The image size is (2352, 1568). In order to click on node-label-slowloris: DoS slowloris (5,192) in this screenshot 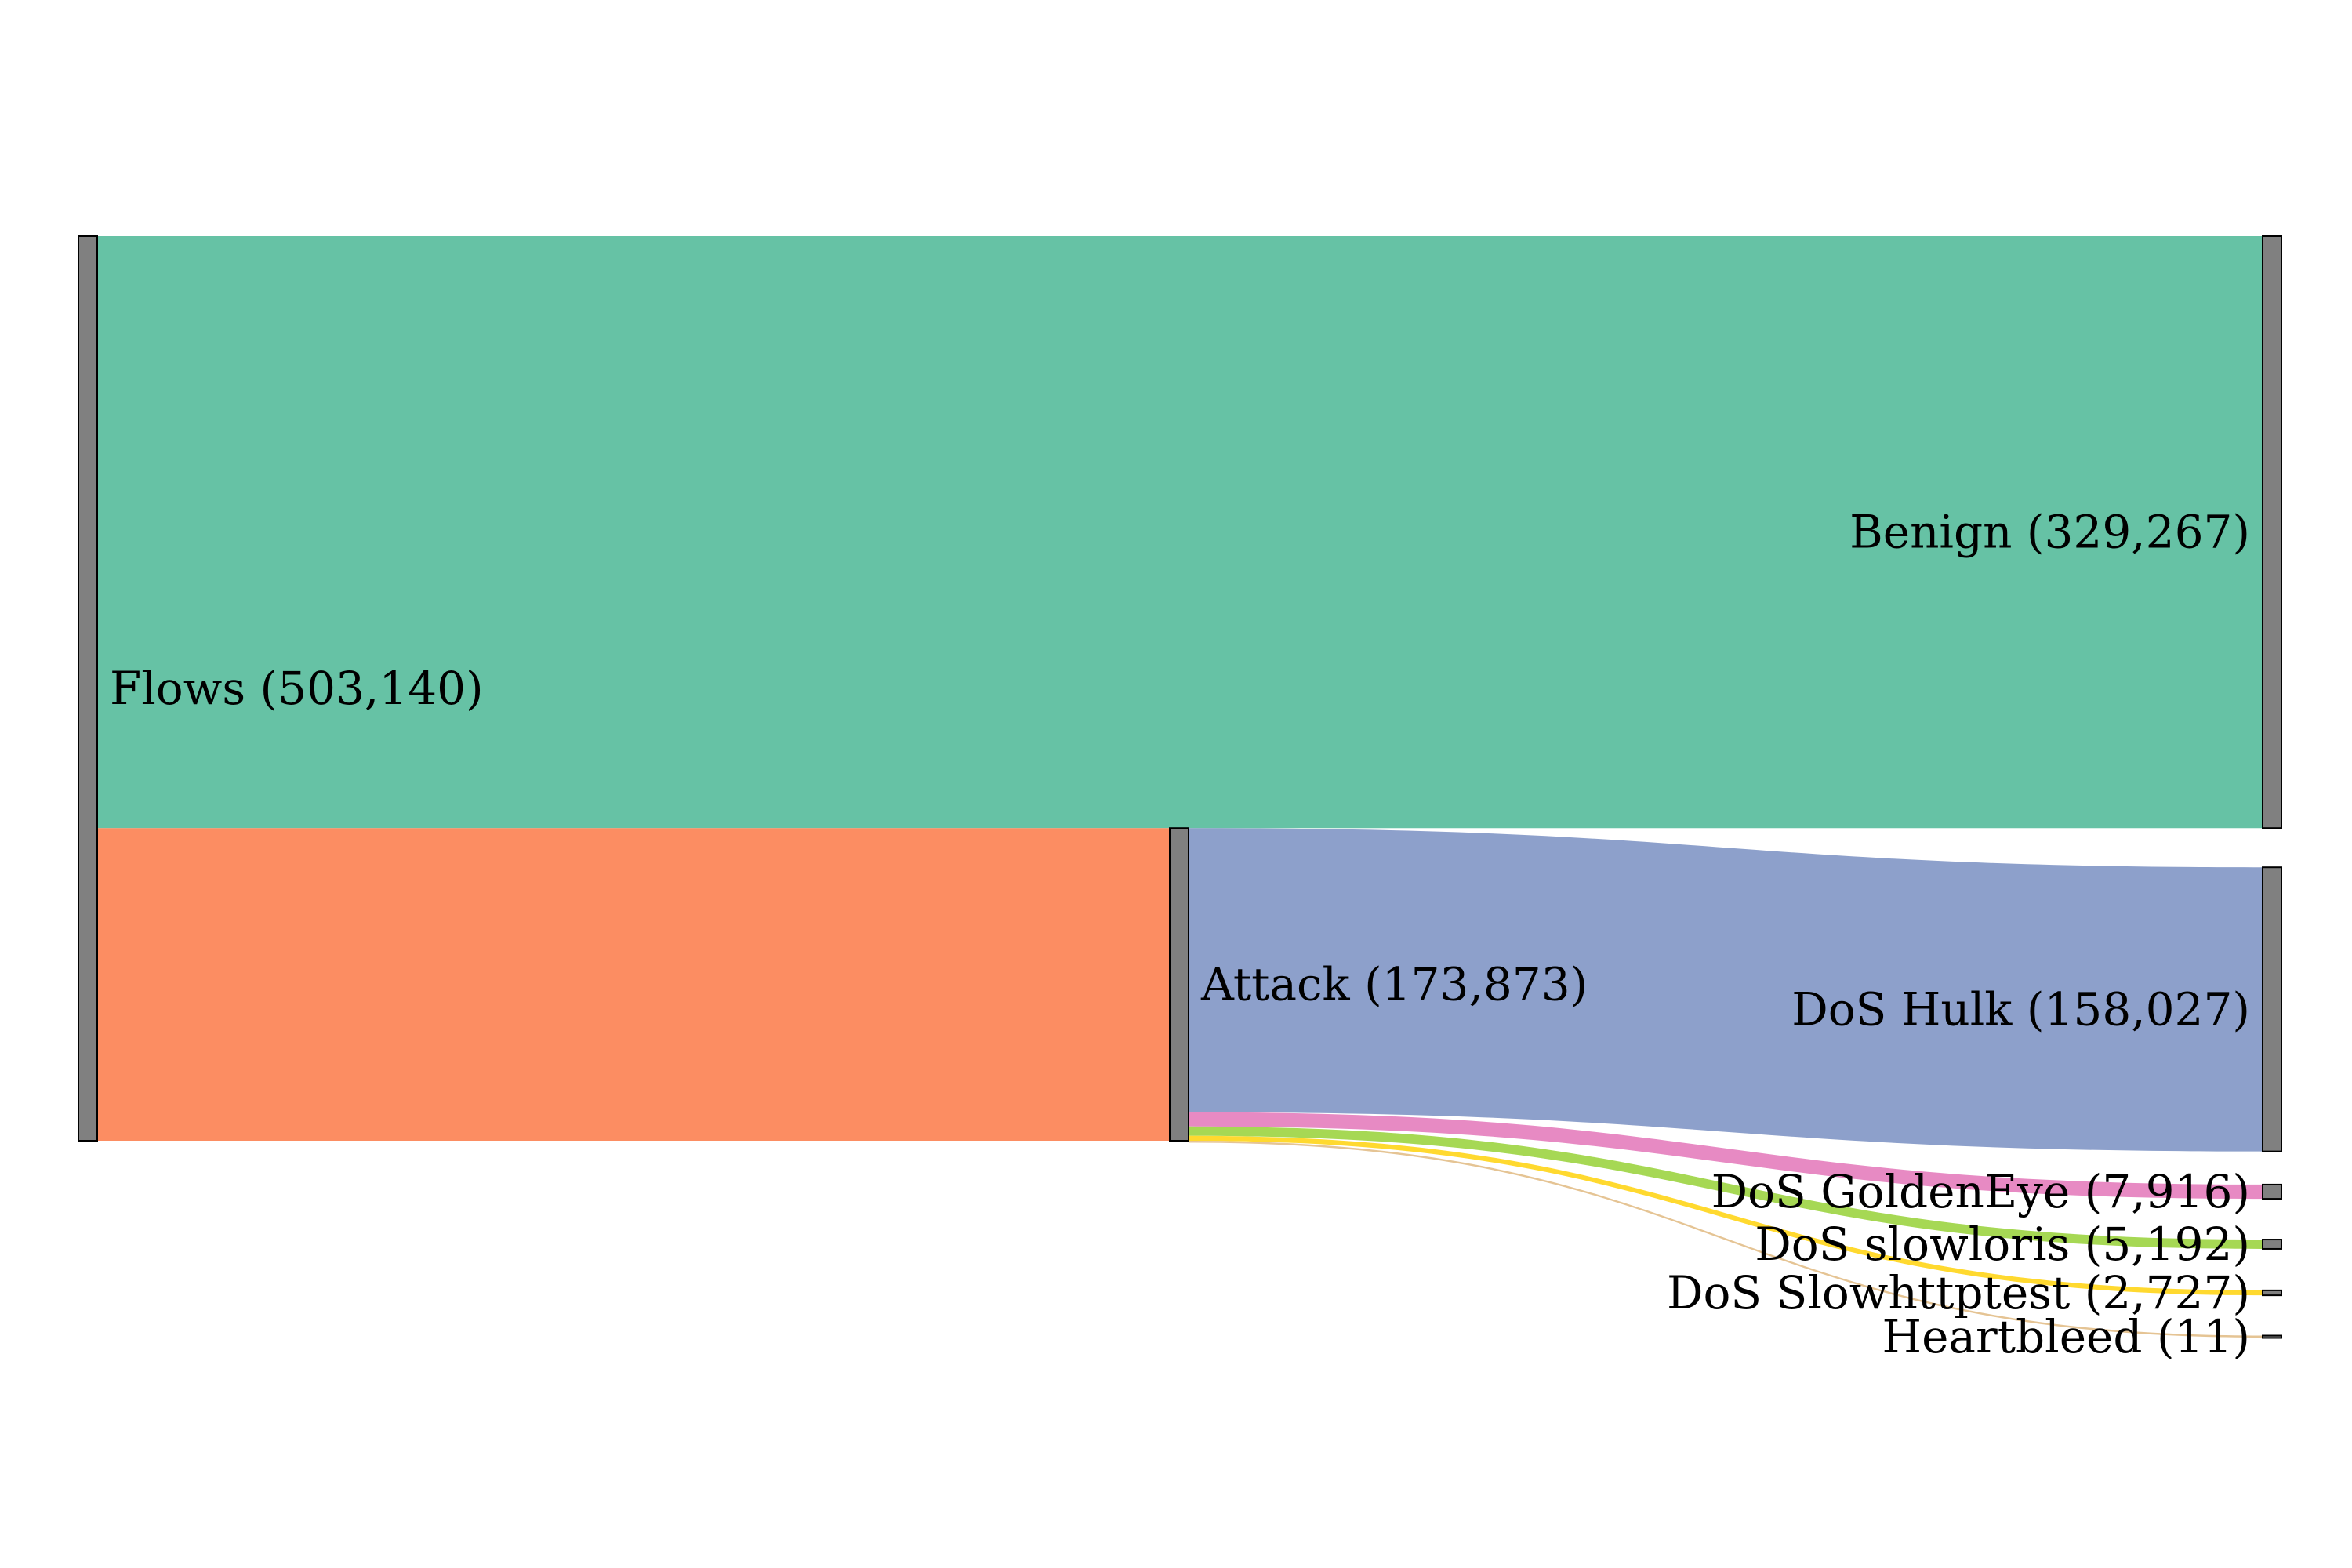, I will do `click(2002, 1244)`.